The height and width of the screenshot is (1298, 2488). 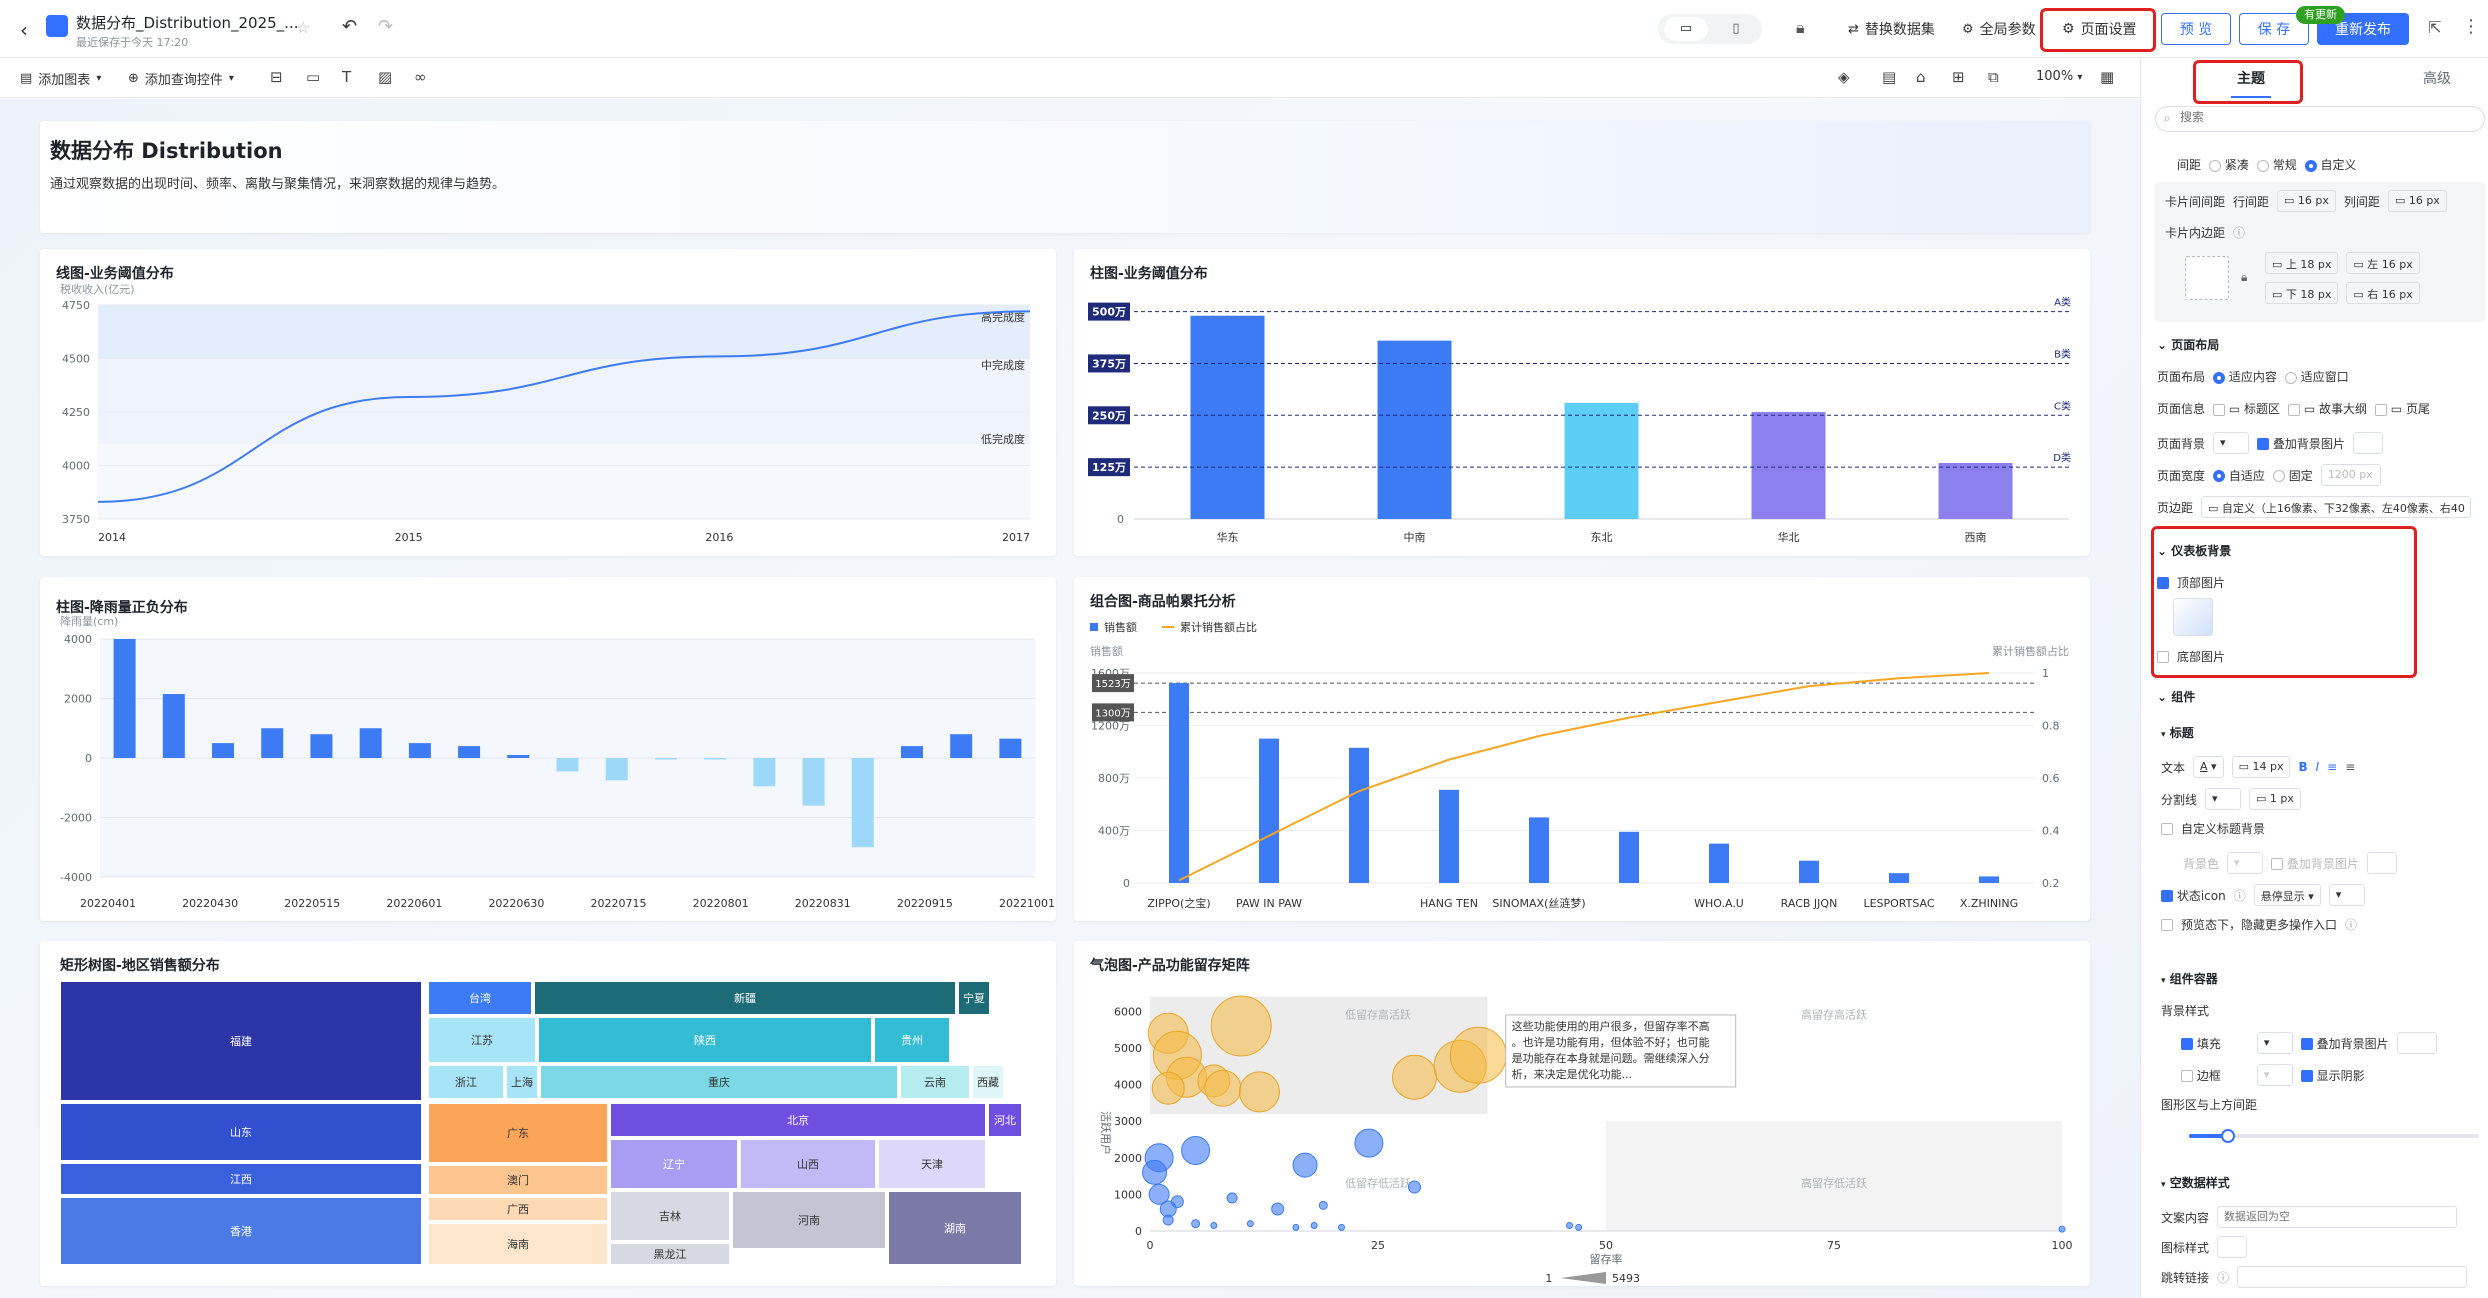 What do you see at coordinates (2381, 863) in the screenshot?
I see `title-bg-image-picker` at bounding box center [2381, 863].